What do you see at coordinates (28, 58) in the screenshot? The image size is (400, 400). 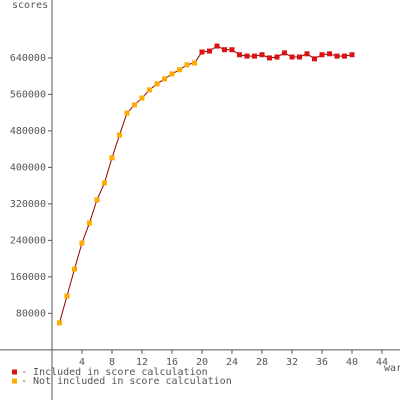 I see `y-tick-label: 640000` at bounding box center [28, 58].